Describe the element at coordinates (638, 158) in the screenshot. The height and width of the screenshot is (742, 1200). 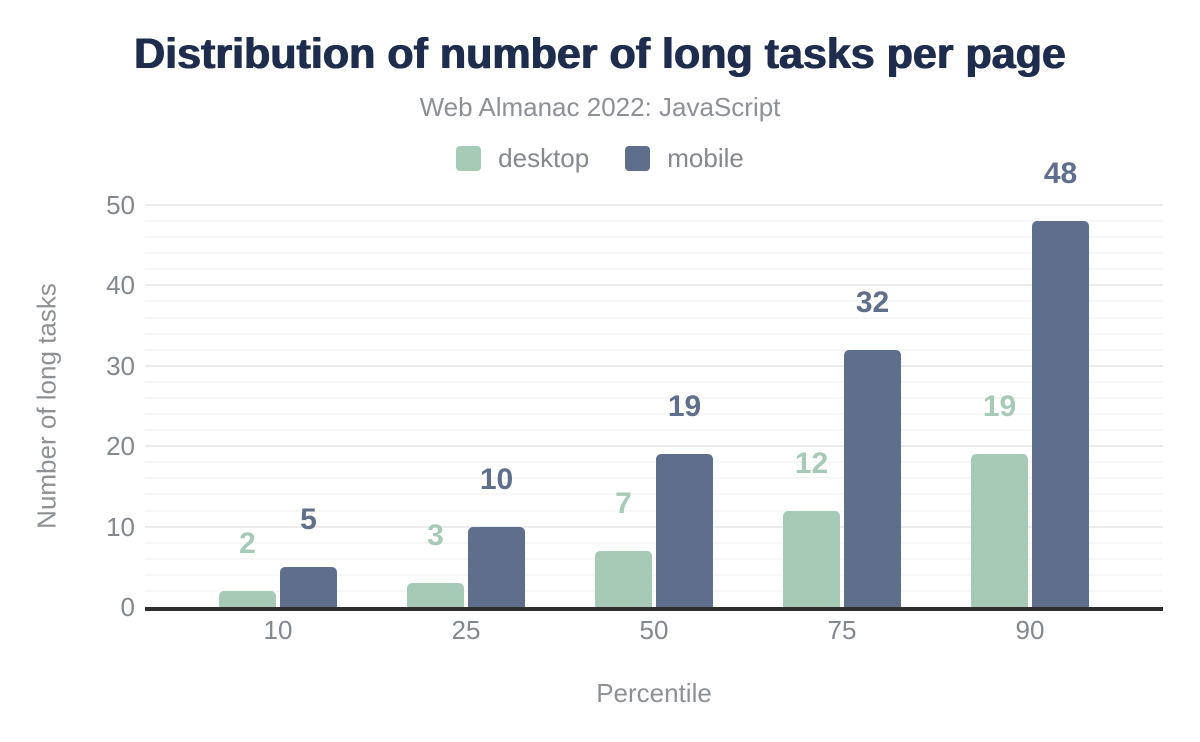
I see `mobile-swatch-icon` at that location.